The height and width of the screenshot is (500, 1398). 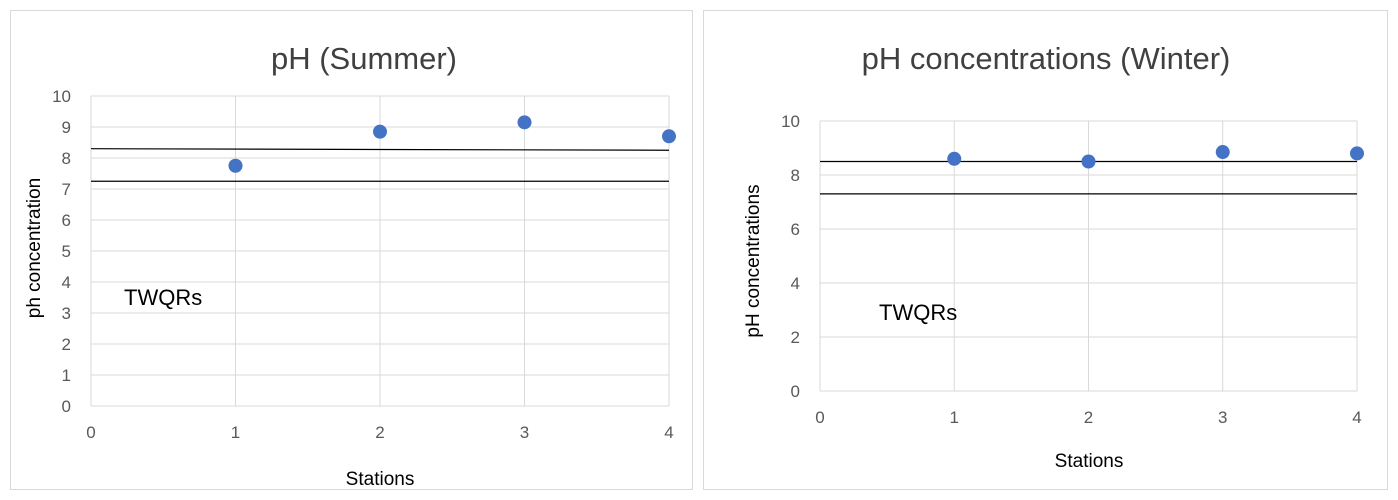 I want to click on y-tick-label: 5, so click(x=66, y=251).